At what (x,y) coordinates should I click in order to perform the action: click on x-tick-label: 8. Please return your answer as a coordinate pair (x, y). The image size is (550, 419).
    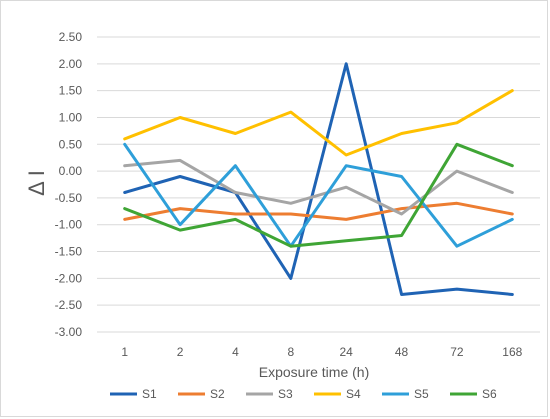
    Looking at the image, I should click on (290, 352).